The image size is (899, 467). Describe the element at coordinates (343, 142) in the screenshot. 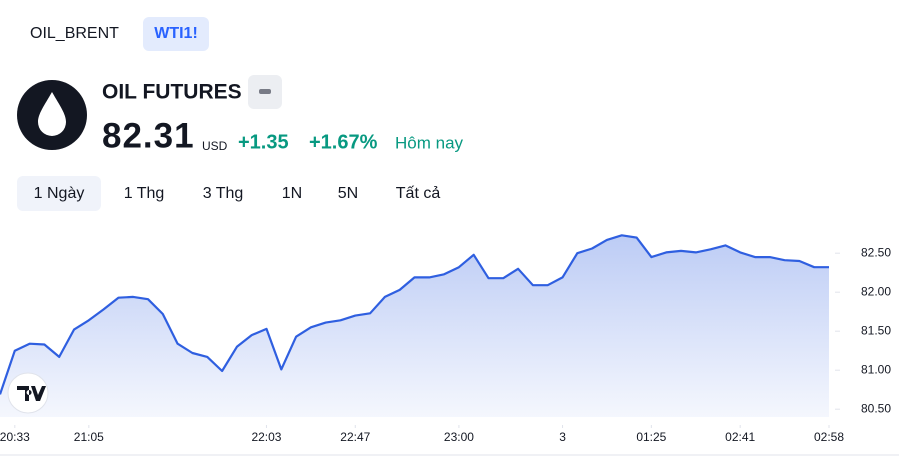

I see `change-pct: +1.67%` at that location.